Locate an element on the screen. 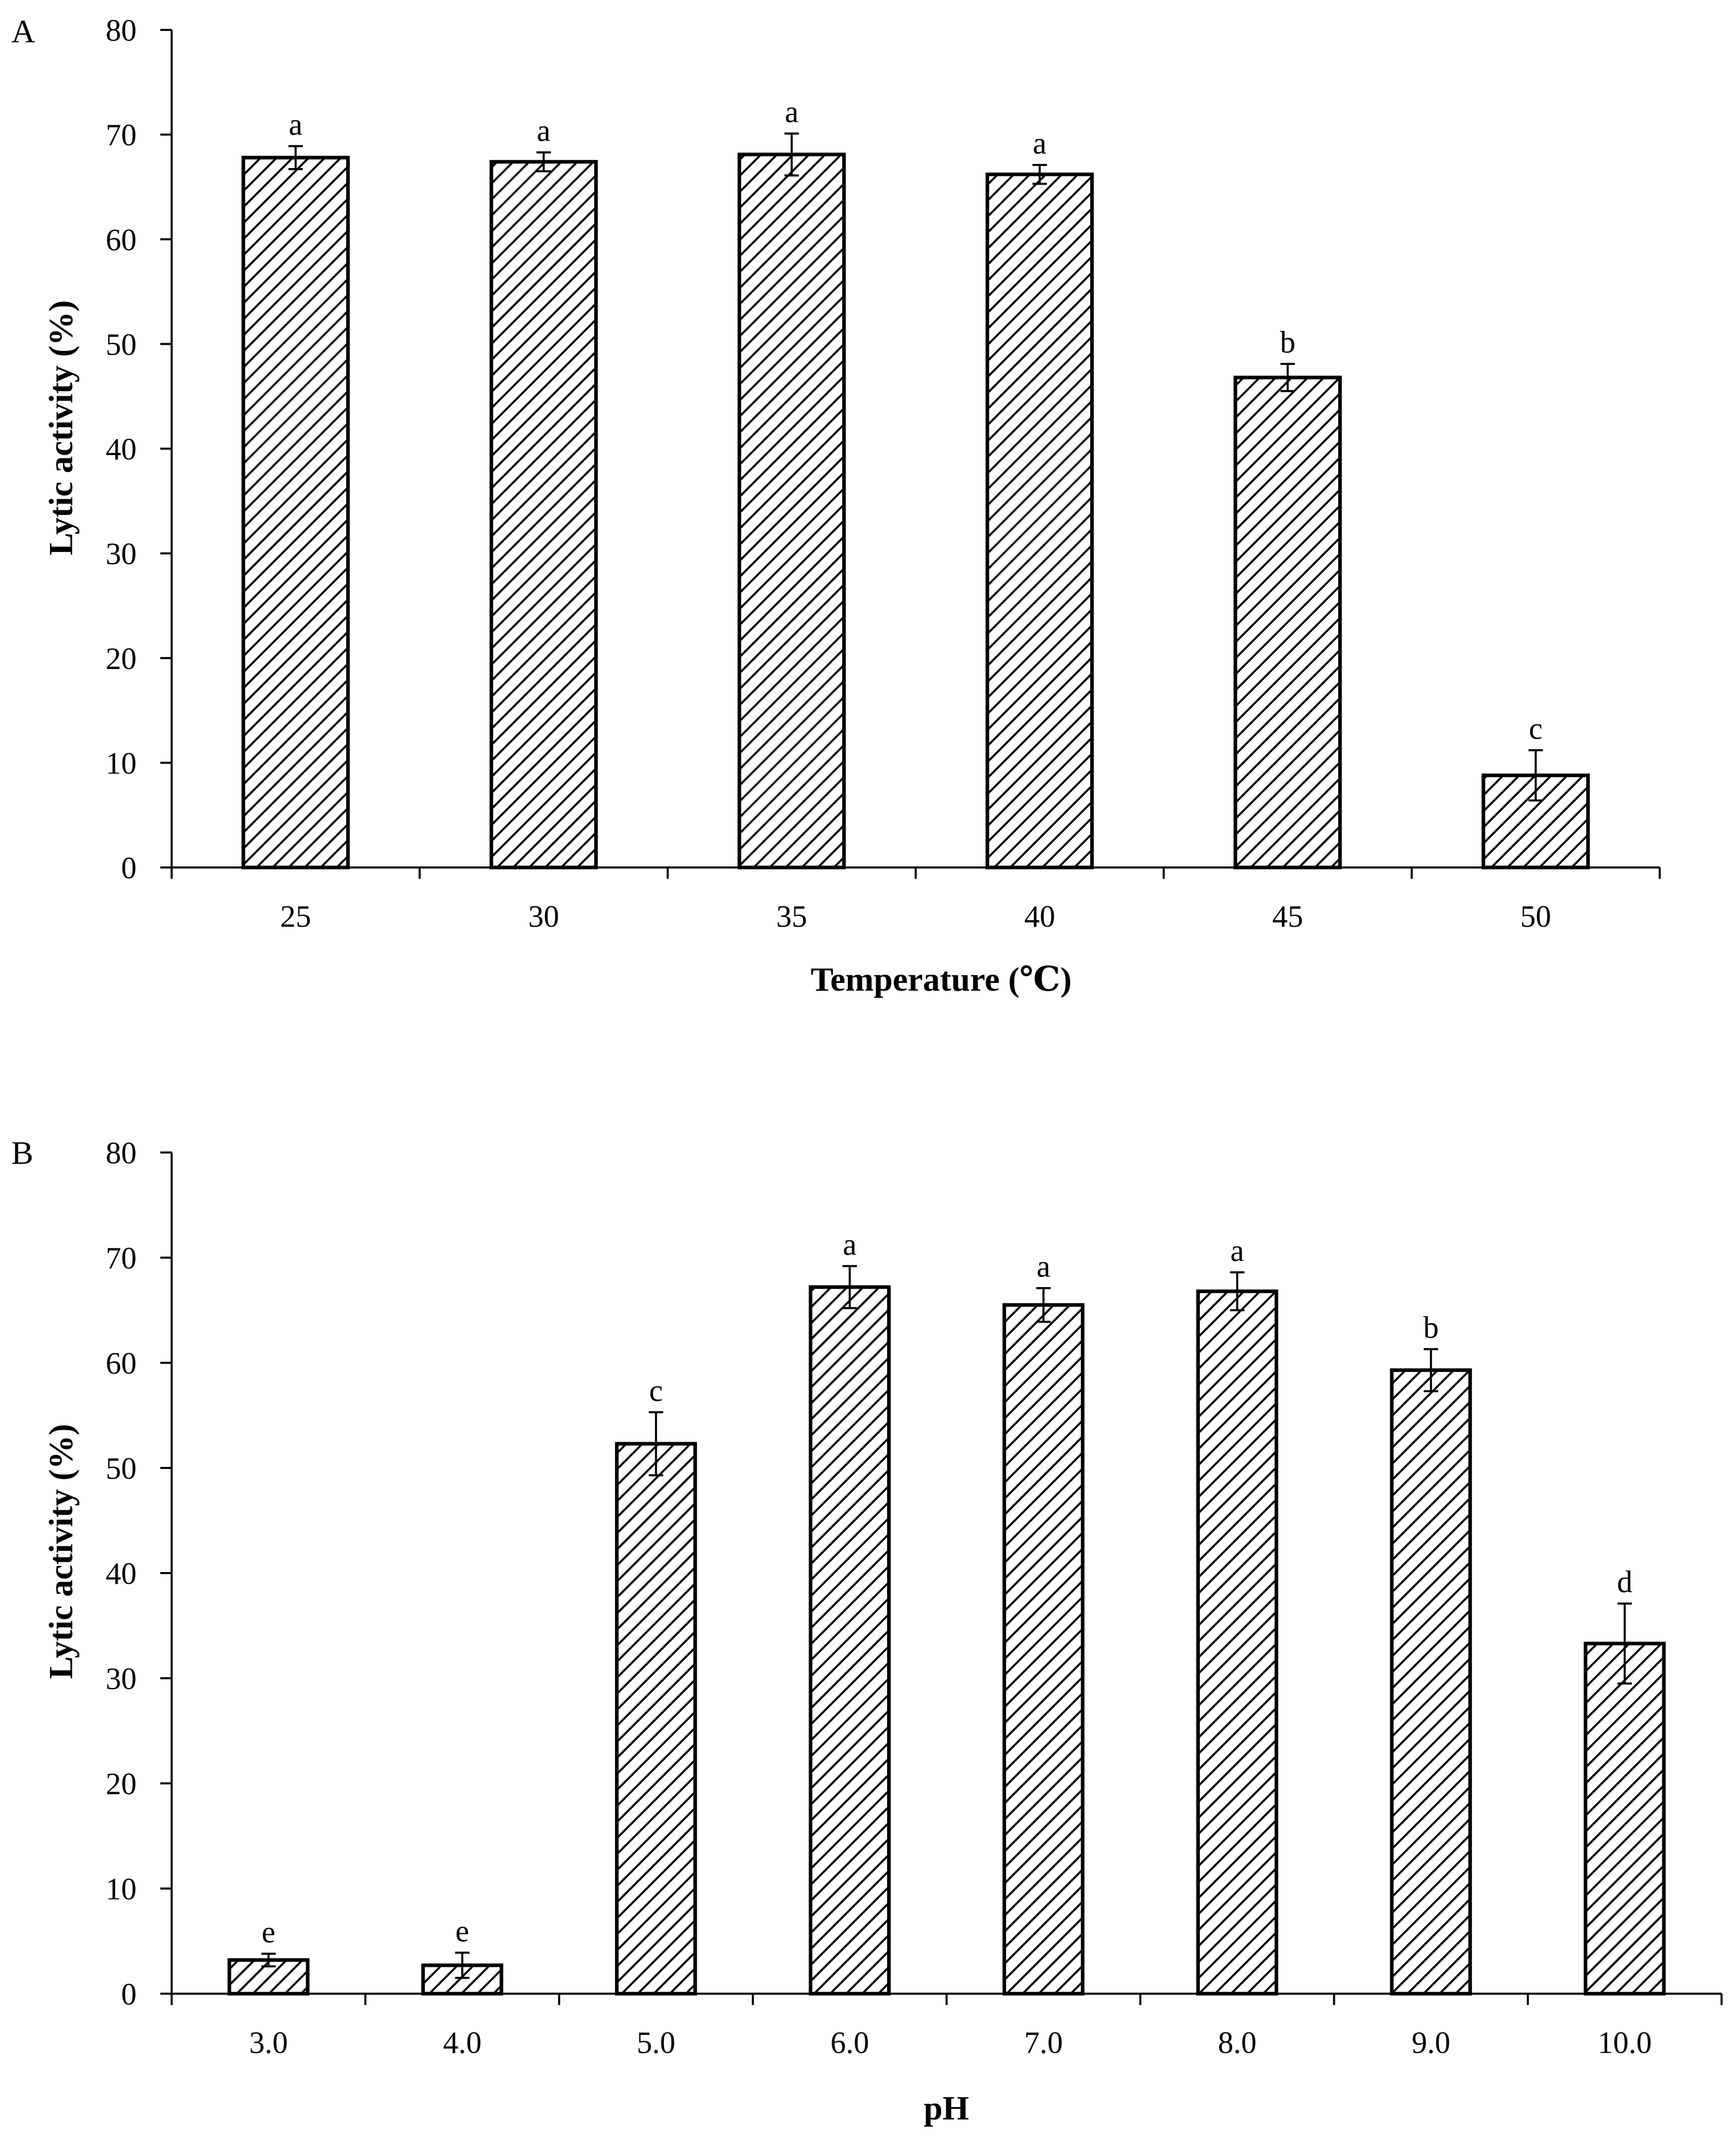 The width and height of the screenshot is (1736, 2138). y-tick-label-b-10: 10 is located at coordinates (122, 1889).